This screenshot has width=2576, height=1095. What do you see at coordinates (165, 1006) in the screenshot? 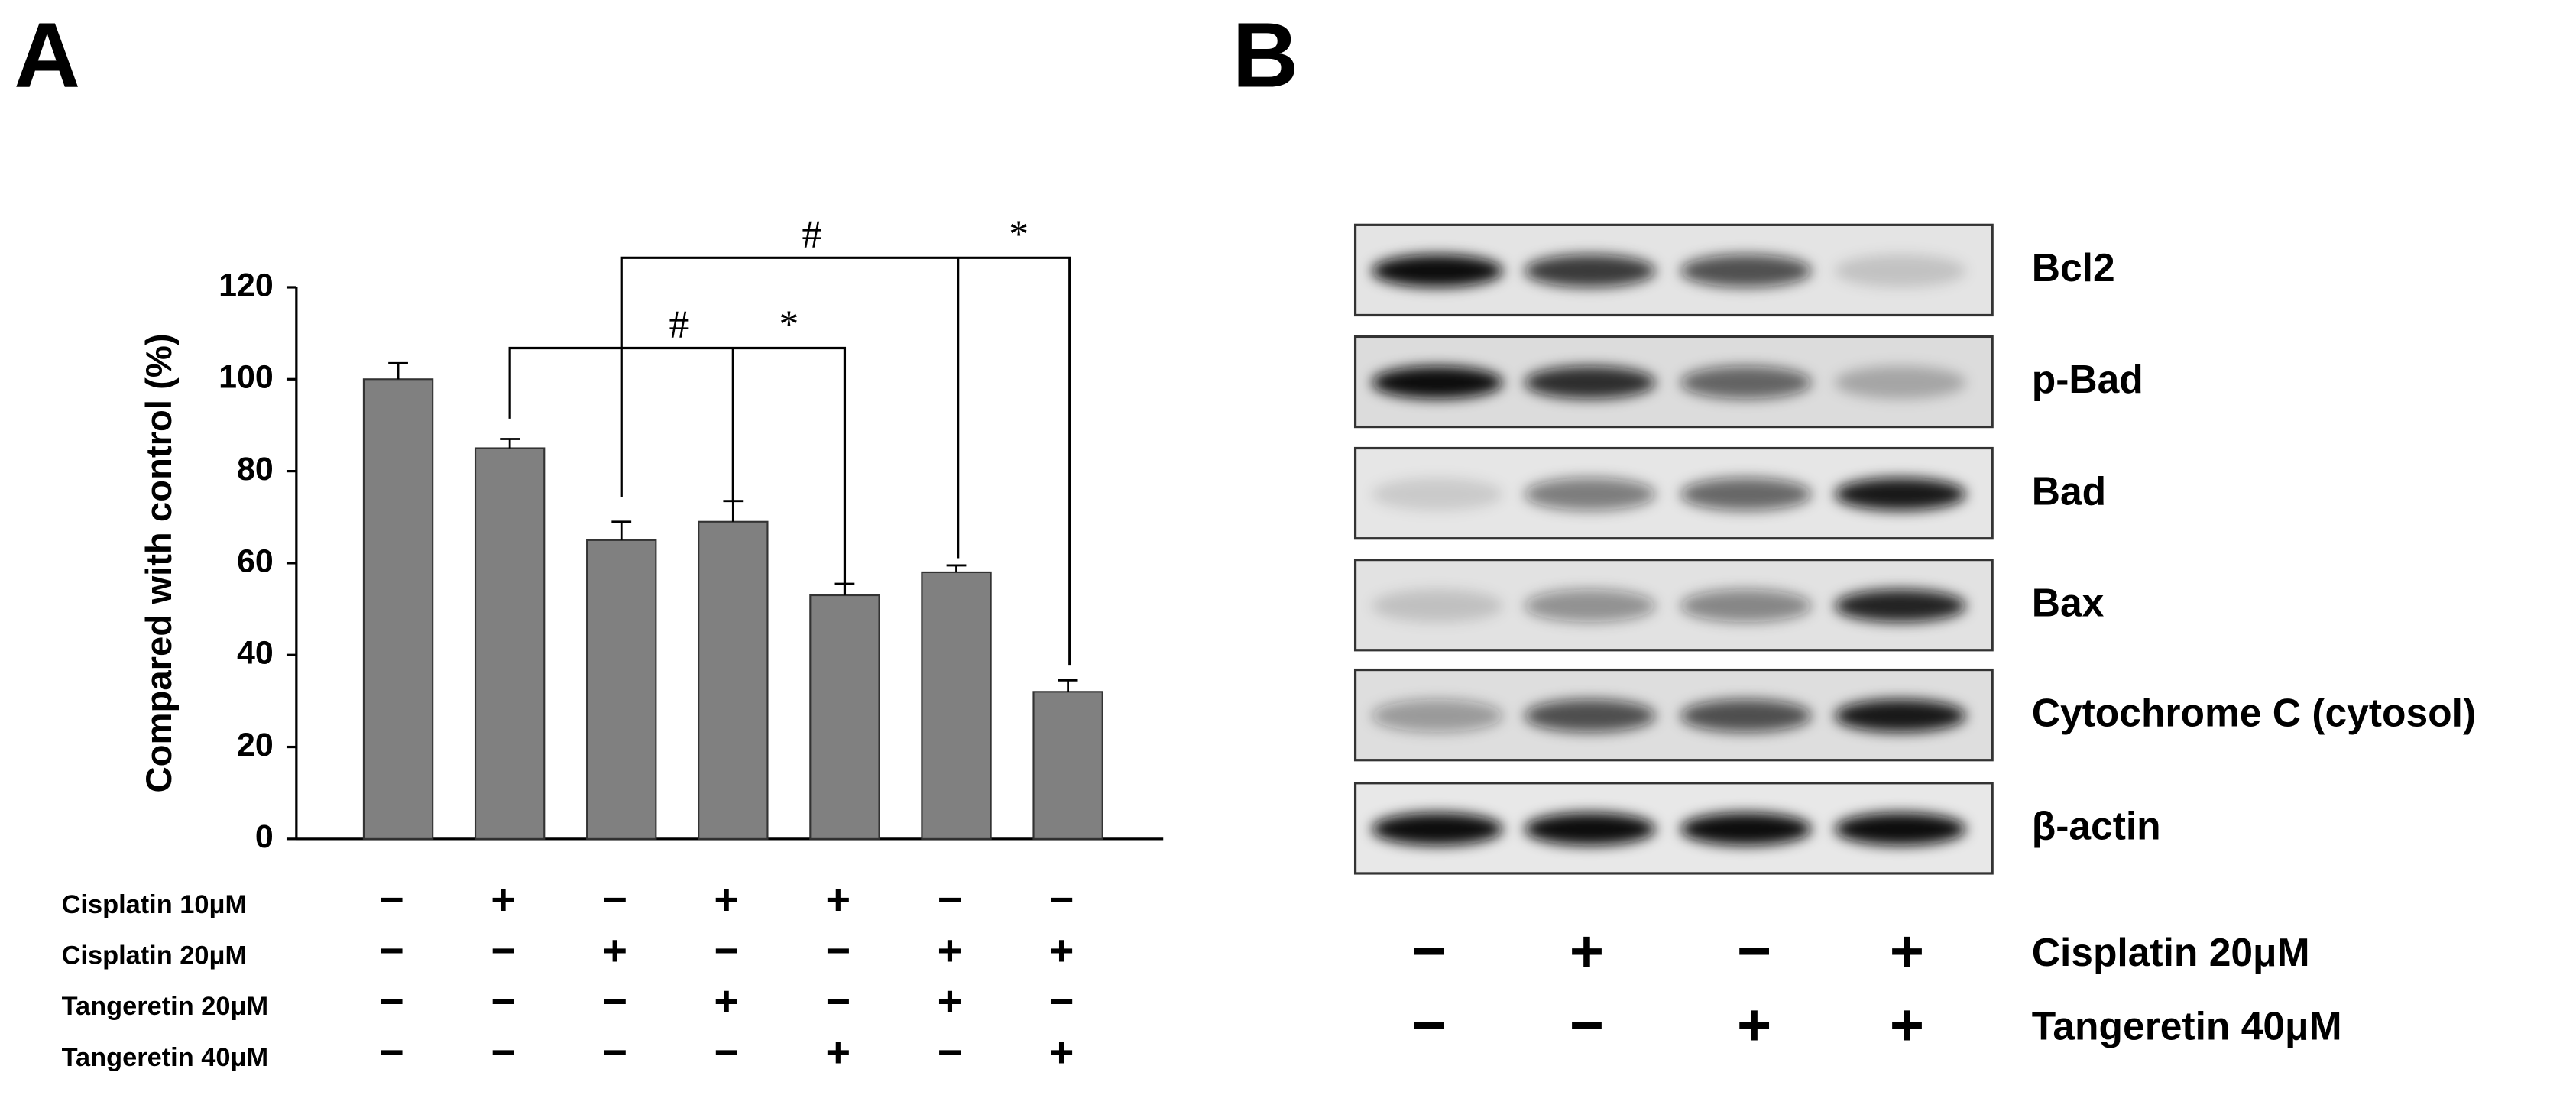
I see `treatment-label: Tangeretin 20μM` at bounding box center [165, 1006].